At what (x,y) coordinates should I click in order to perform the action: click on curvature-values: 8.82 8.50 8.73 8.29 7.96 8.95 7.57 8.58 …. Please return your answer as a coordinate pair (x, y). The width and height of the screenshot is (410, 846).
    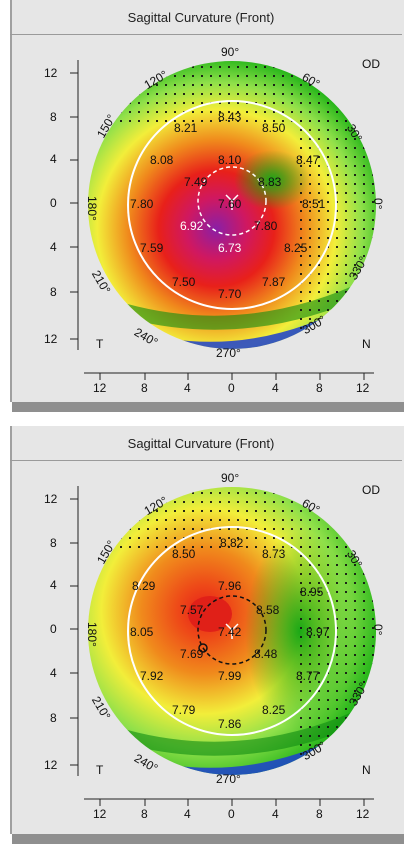
    Looking at the image, I should click on (230, 633).